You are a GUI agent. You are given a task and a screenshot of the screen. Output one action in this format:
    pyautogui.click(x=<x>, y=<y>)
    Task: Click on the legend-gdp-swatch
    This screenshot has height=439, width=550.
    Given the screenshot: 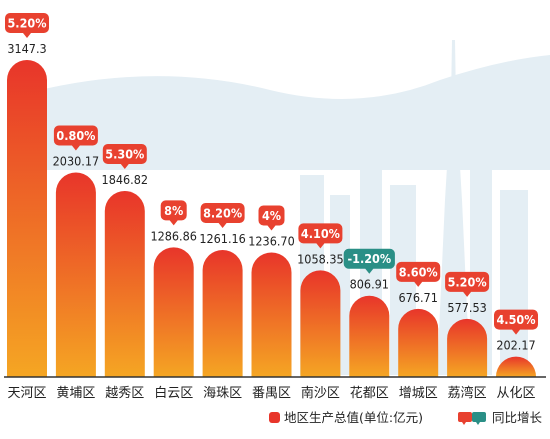 What is the action you would take?
    pyautogui.click(x=274, y=417)
    